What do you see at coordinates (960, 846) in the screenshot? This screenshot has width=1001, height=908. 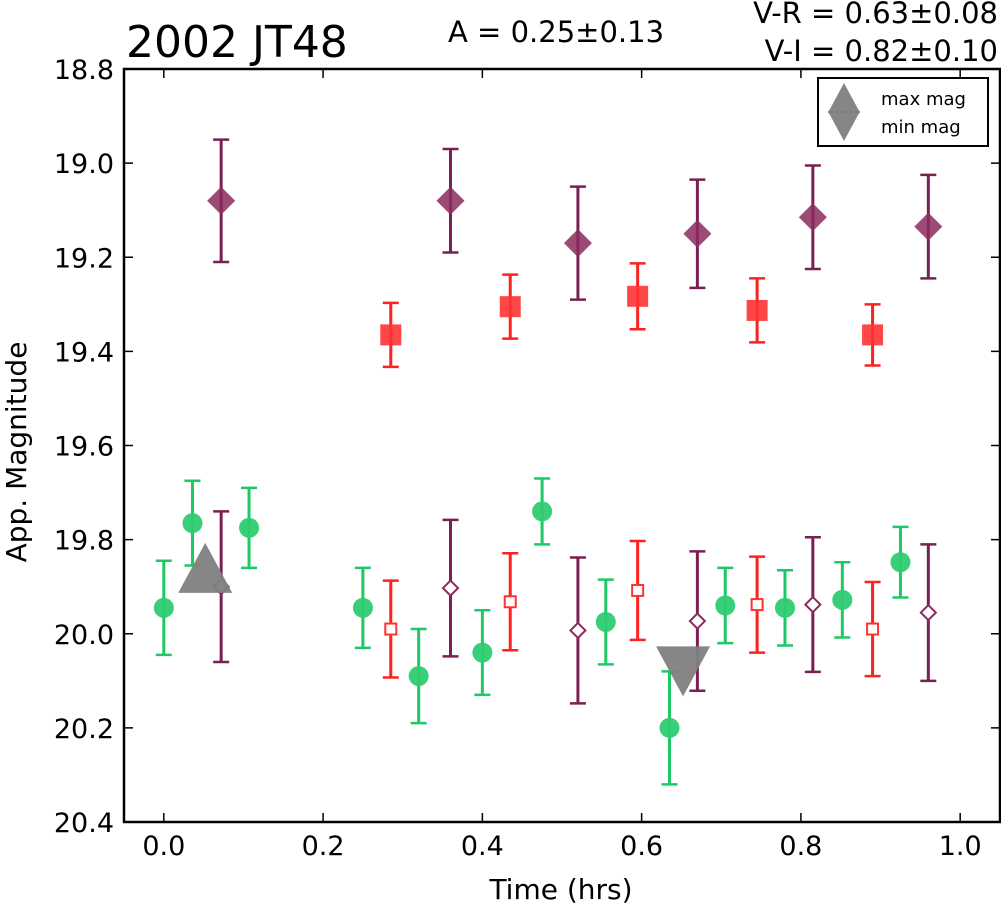 I see `x-tick-label: 1.0` at bounding box center [960, 846].